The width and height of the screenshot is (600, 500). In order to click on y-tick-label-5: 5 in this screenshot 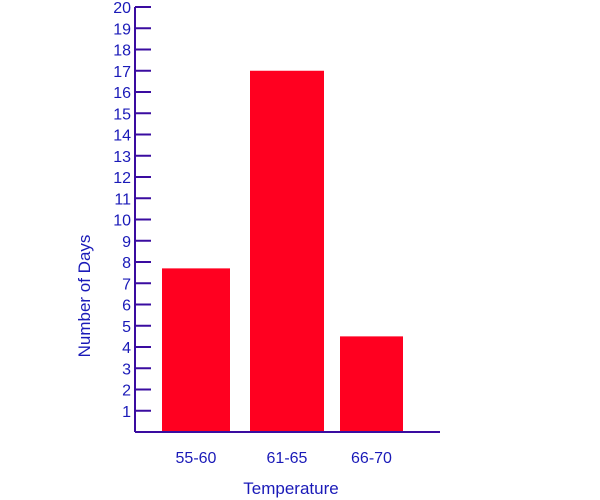, I will do `click(126, 327)`.